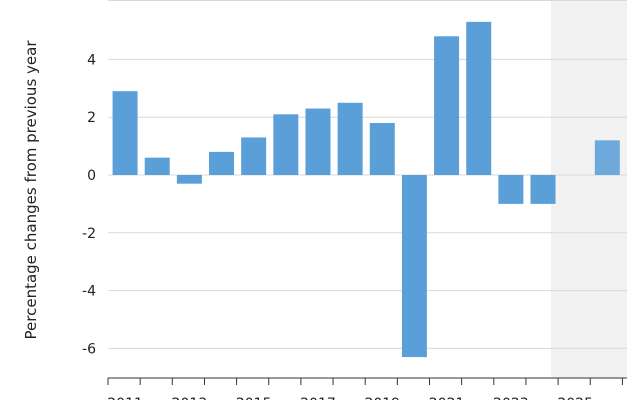  What do you see at coordinates (89, 292) in the screenshot?
I see `y-tick-label: -4` at bounding box center [89, 292].